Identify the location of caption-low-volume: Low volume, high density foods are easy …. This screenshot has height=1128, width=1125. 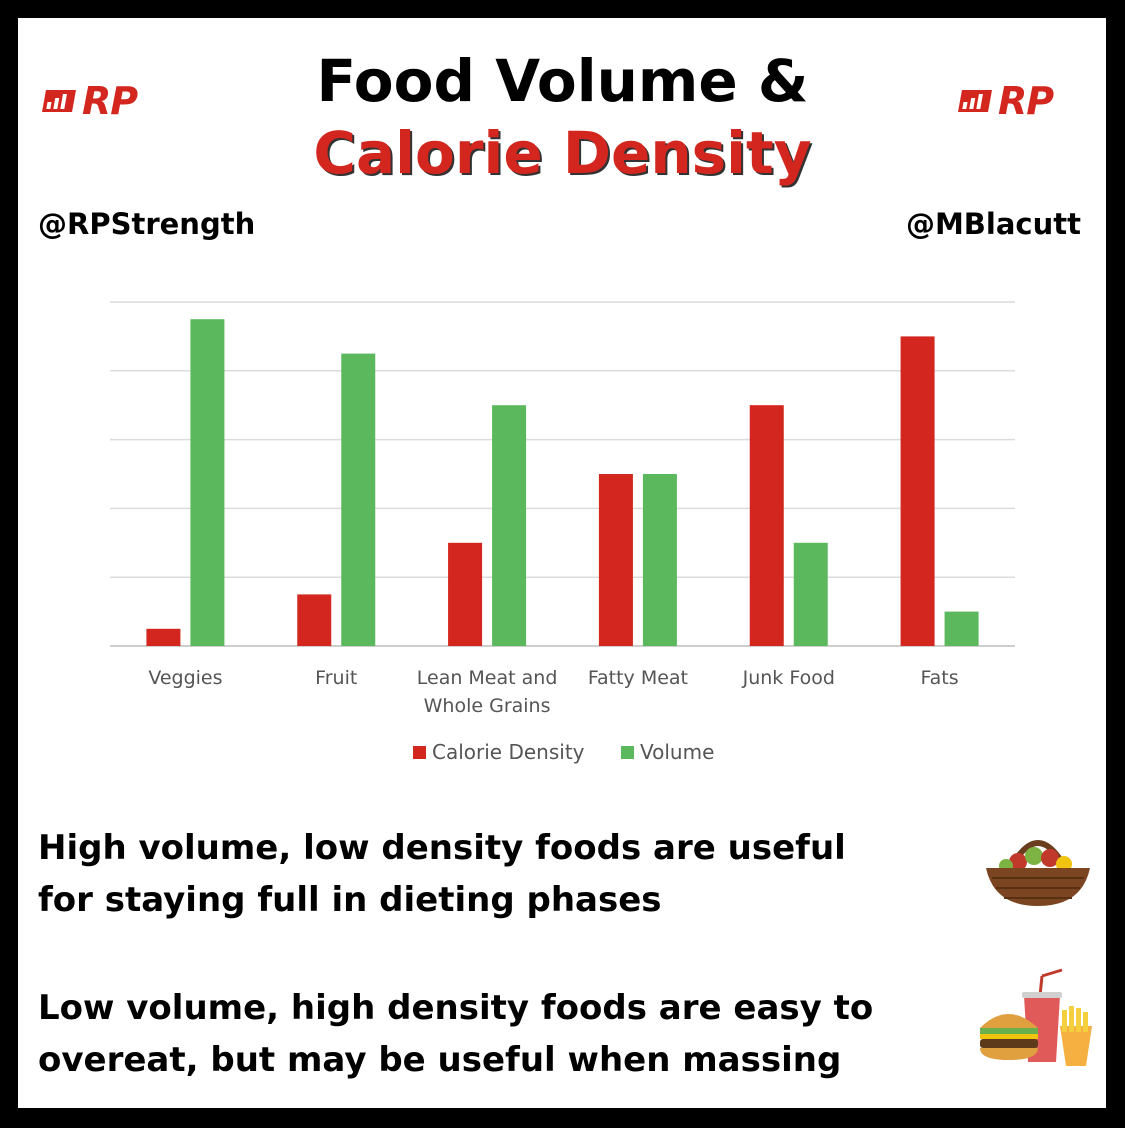
(508, 1034).